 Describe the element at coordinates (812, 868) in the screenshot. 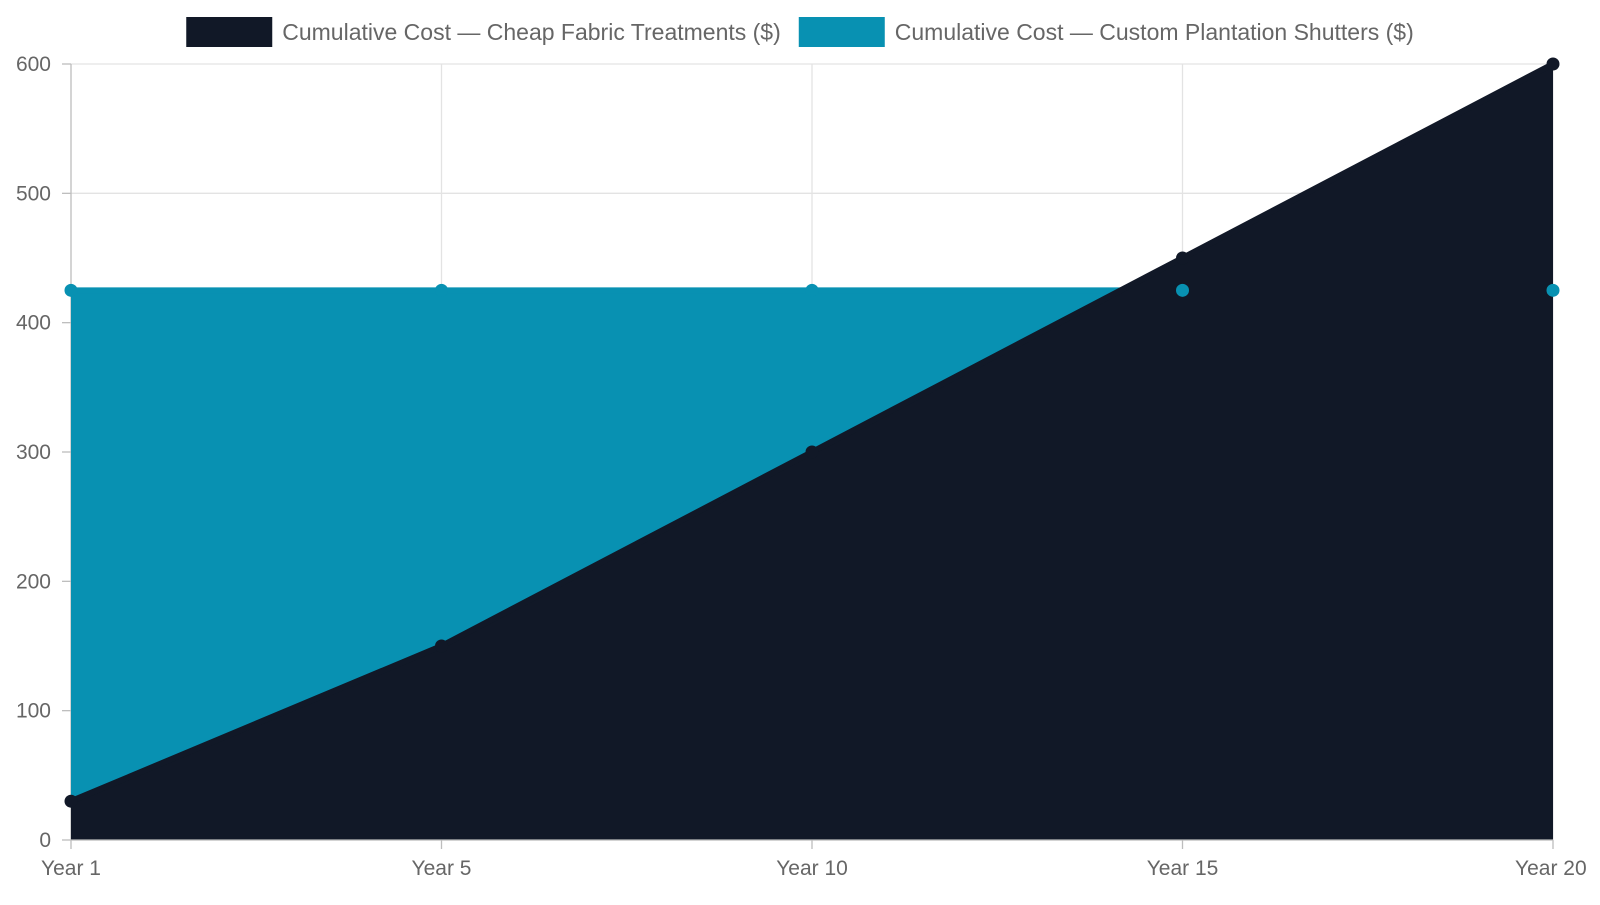

I see `x-tick-label: Year 10` at that location.